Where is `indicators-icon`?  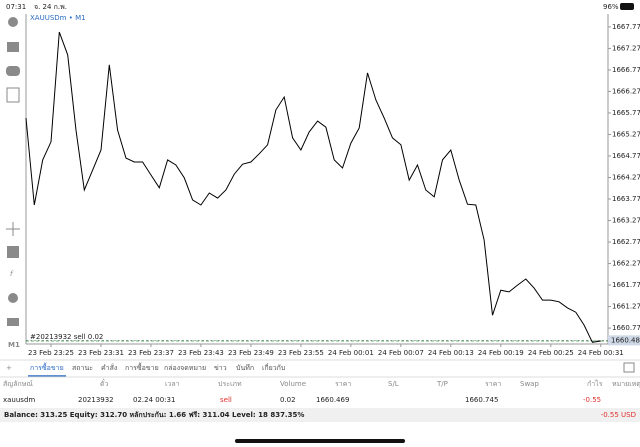 indicators-icon is located at coordinates (13, 252).